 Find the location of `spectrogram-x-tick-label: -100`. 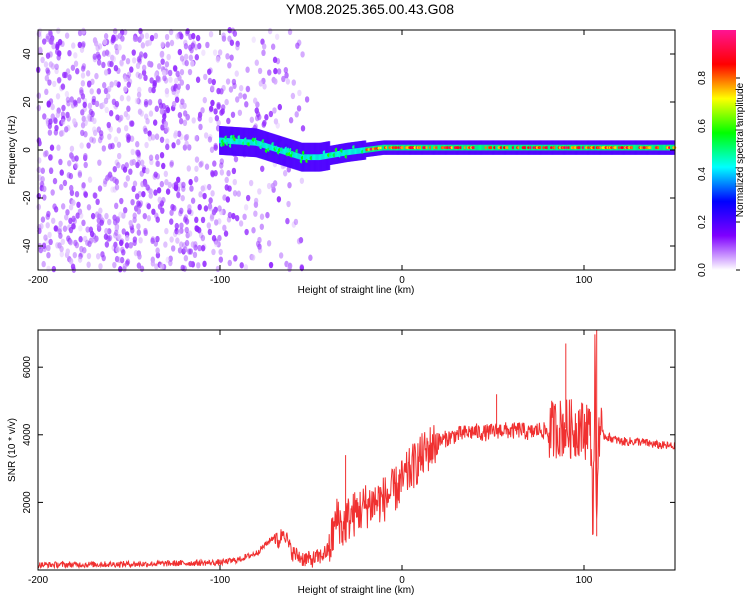

spectrogram-x-tick-label: -100 is located at coordinates (220, 280).